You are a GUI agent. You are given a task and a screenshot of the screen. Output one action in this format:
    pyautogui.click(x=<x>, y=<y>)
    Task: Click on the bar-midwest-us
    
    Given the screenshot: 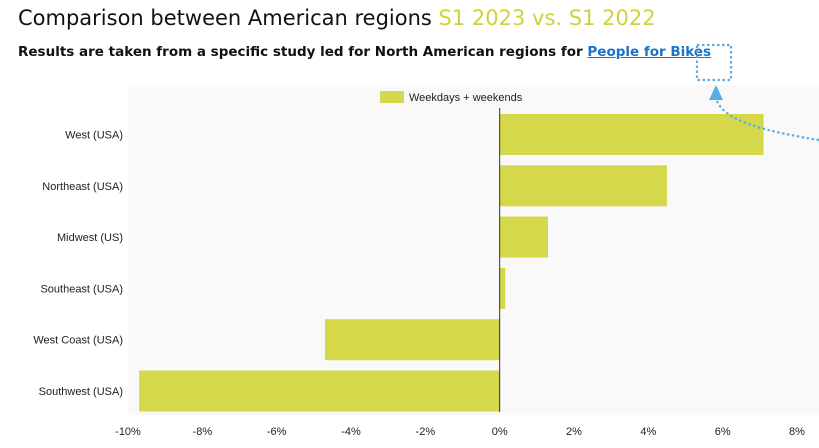 What is the action you would take?
    pyautogui.click(x=523, y=237)
    